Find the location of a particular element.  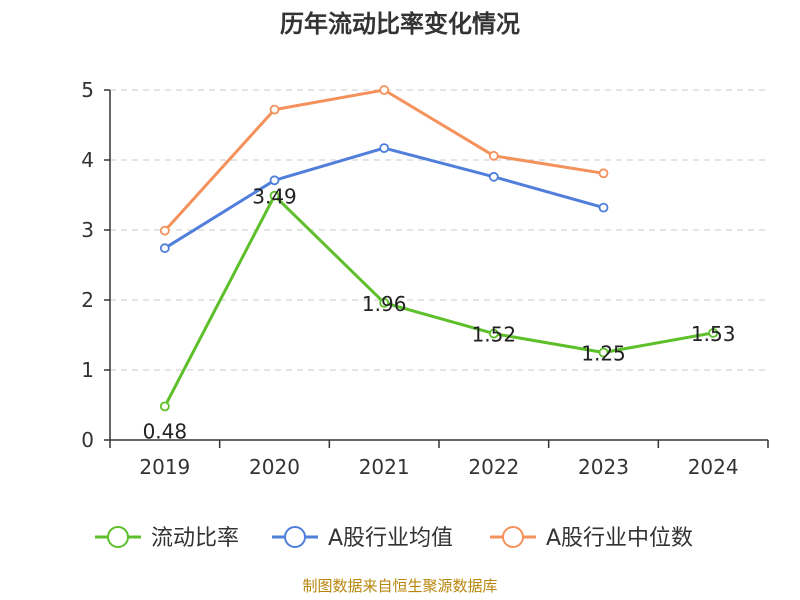

y-tick-label: 3 is located at coordinates (87, 230).